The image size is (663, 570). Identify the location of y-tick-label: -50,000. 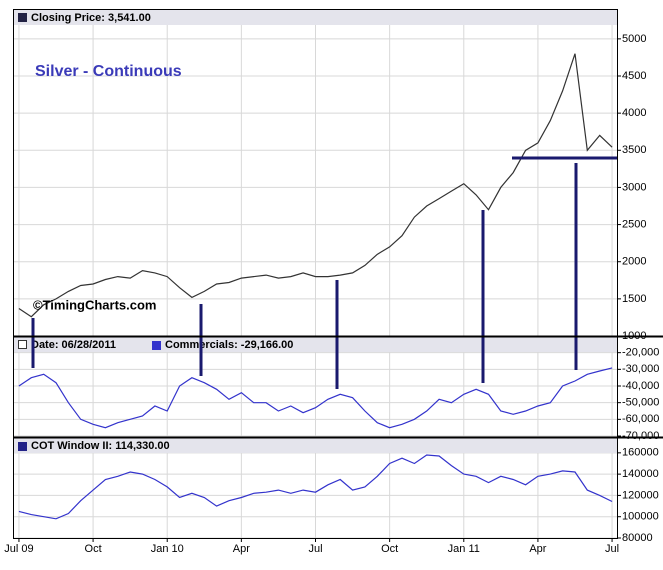
(640, 403).